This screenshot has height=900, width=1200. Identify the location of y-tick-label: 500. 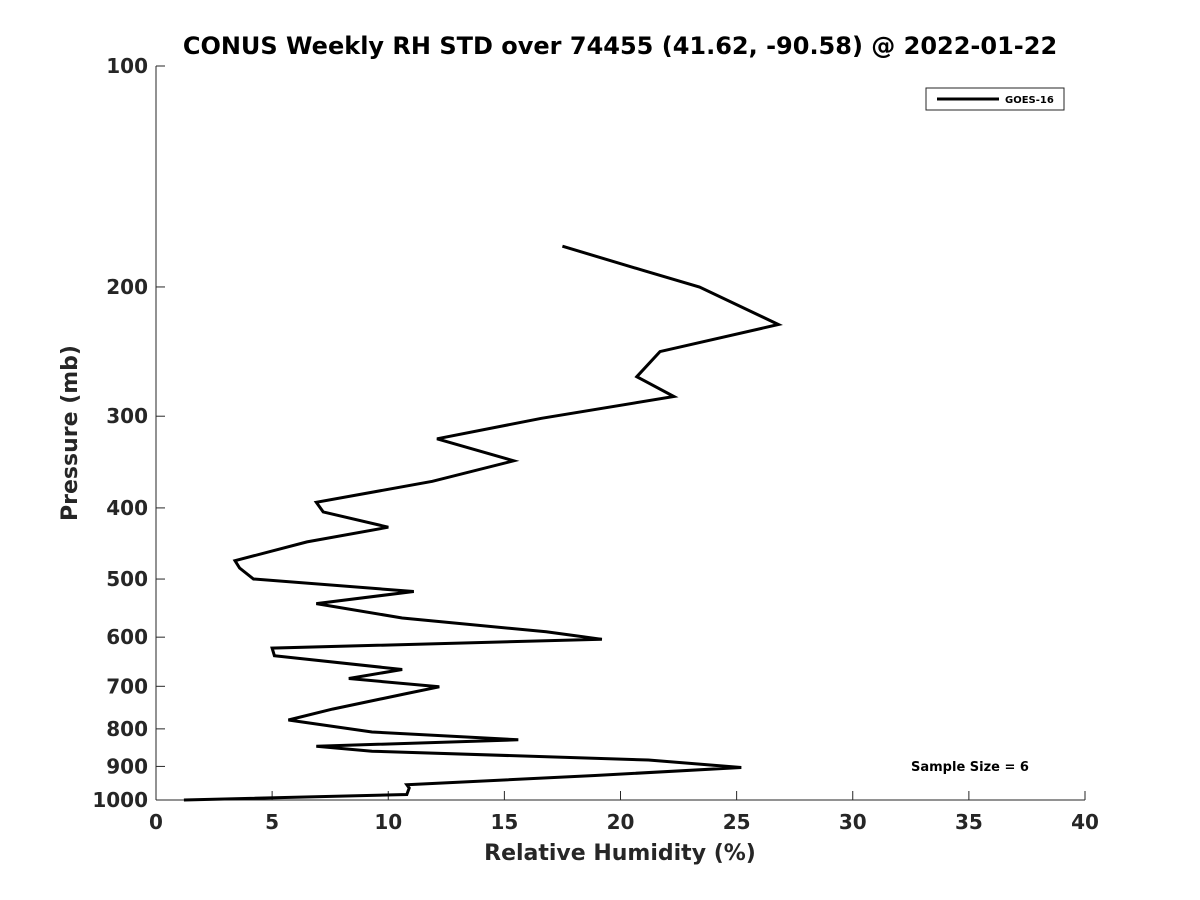
(127, 579).